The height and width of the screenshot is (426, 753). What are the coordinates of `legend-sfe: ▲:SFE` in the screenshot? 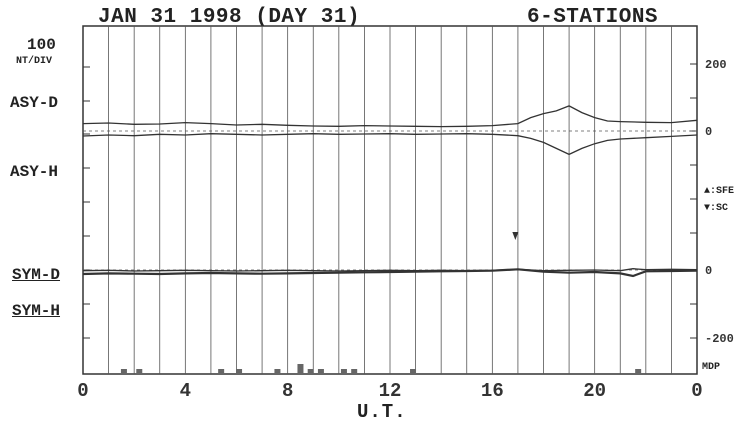 It's located at (719, 191).